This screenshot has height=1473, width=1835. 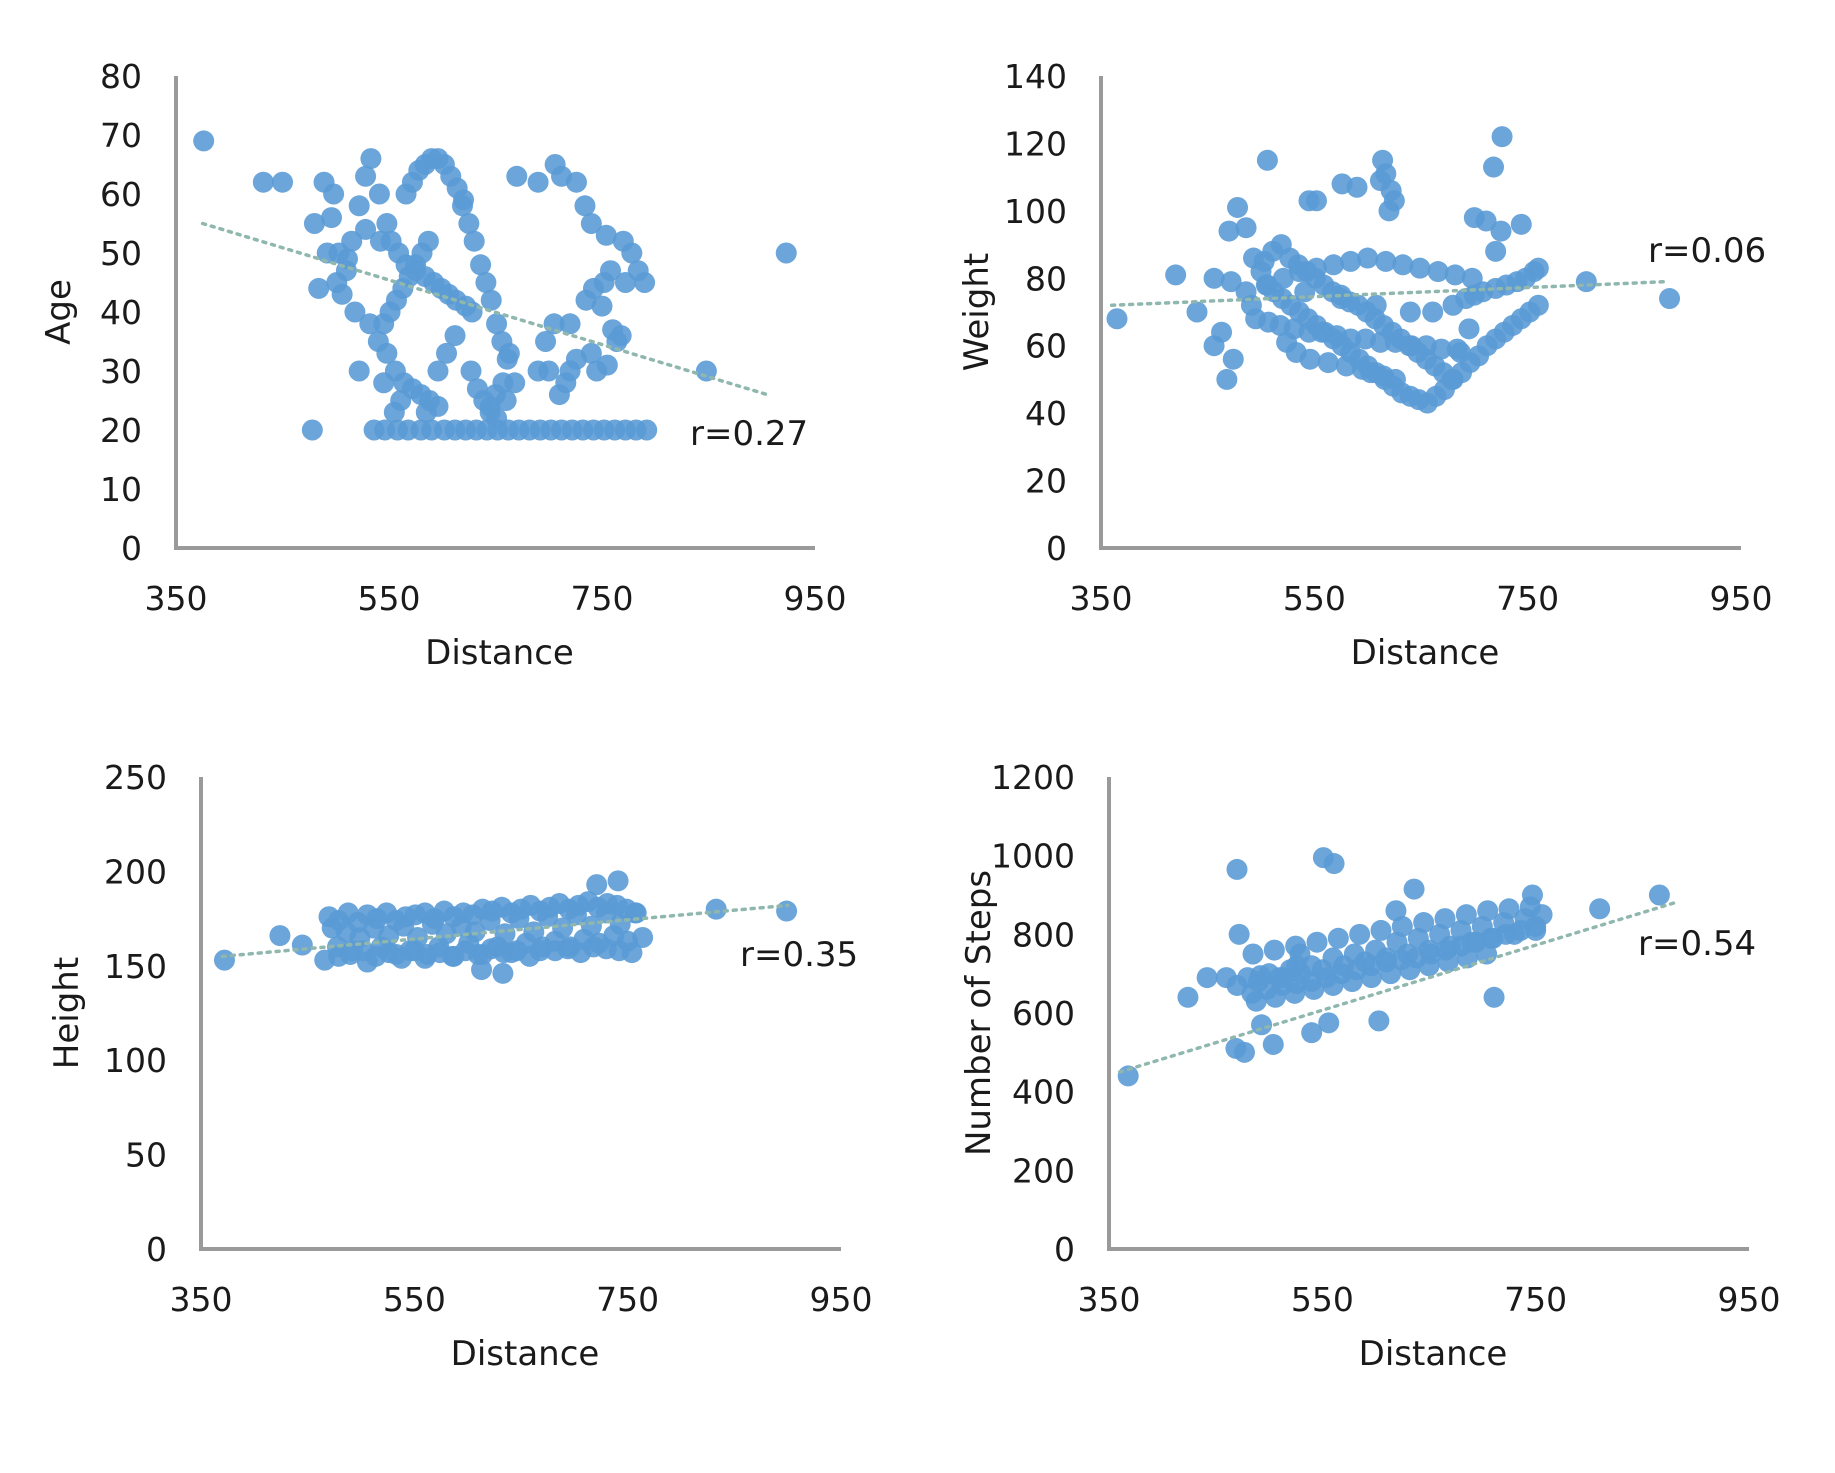 What do you see at coordinates (1035, 211) in the screenshot?
I see `y-tick-label: 100` at bounding box center [1035, 211].